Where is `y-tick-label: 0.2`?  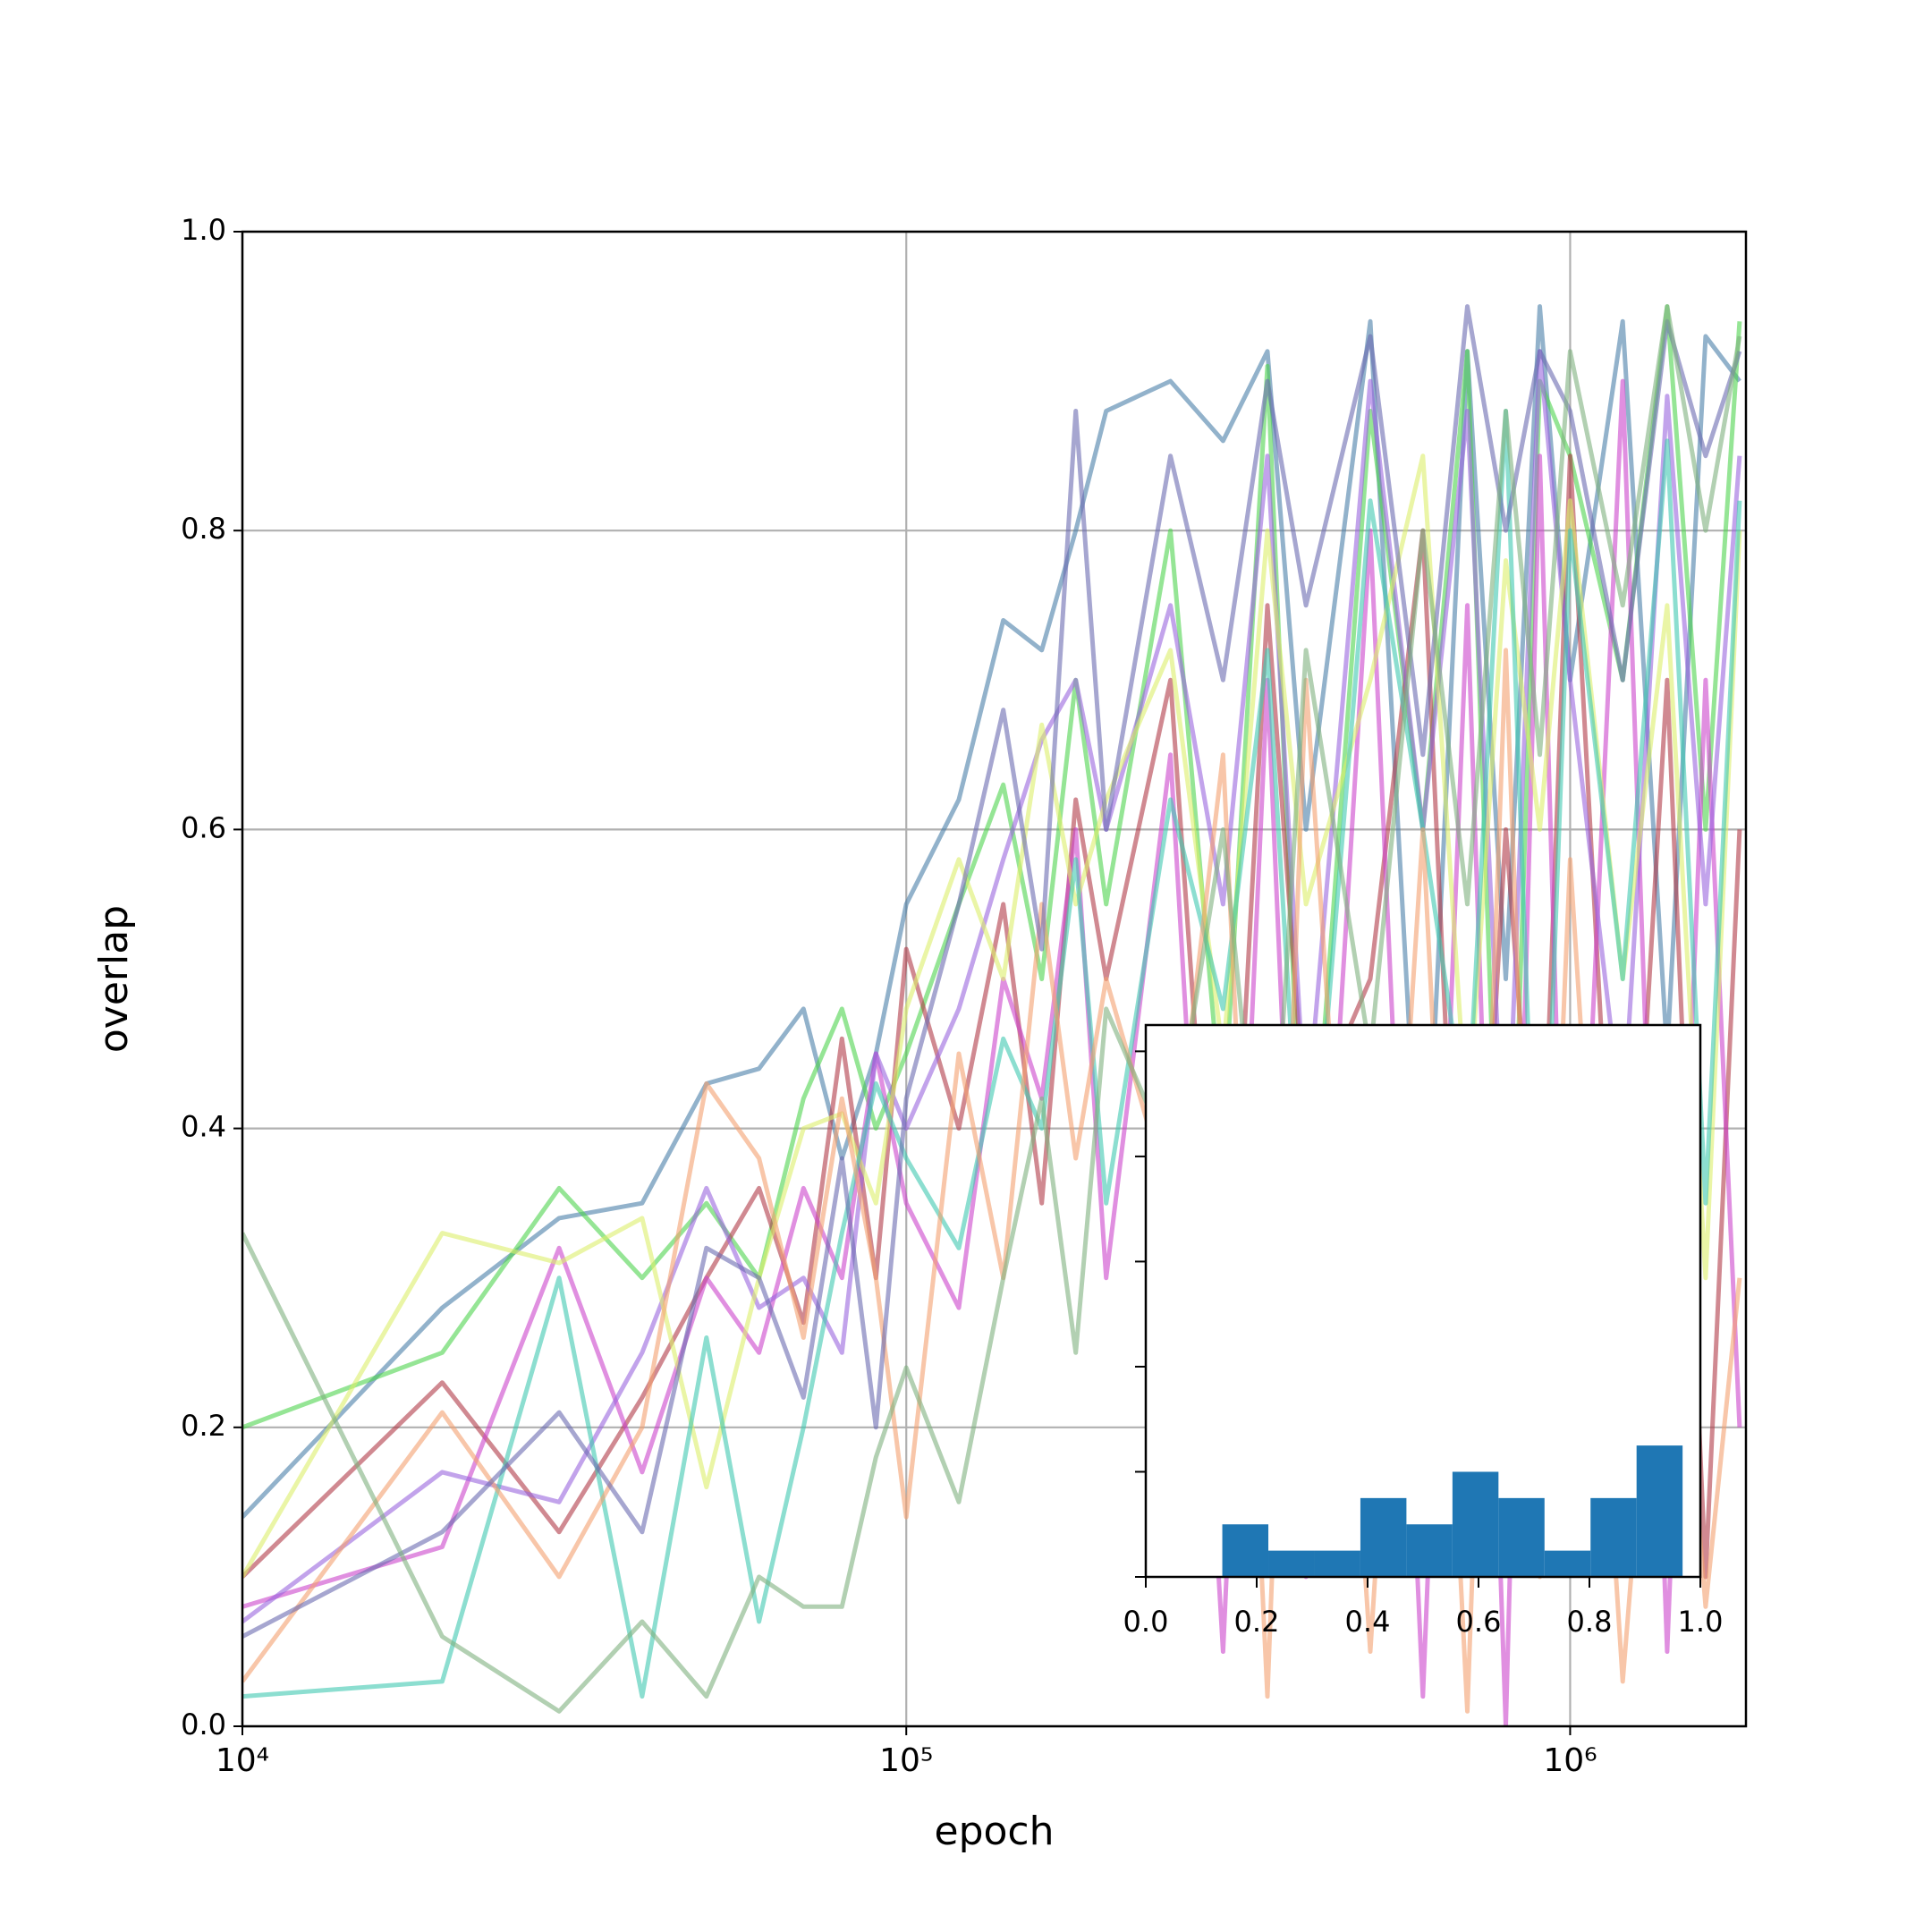
y-tick-label: 0.2 is located at coordinates (203, 1426).